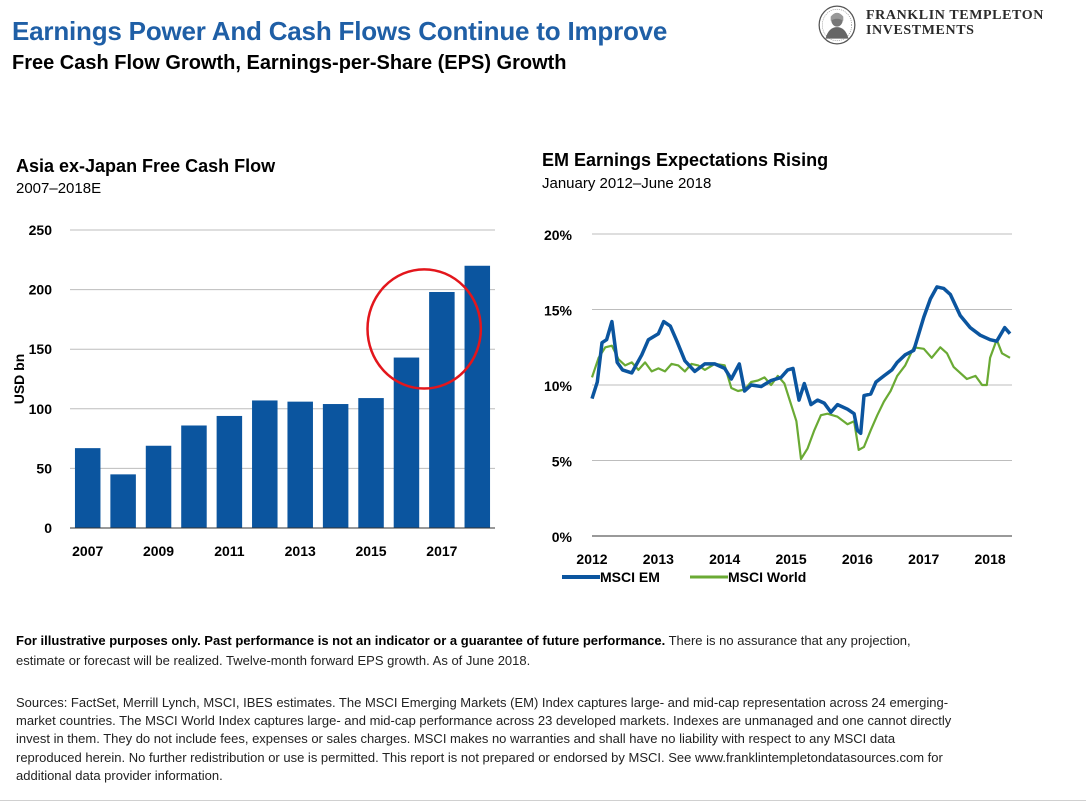 This screenshot has width=1086, height=803. I want to click on line-x-tick-label: 2017, so click(923, 559).